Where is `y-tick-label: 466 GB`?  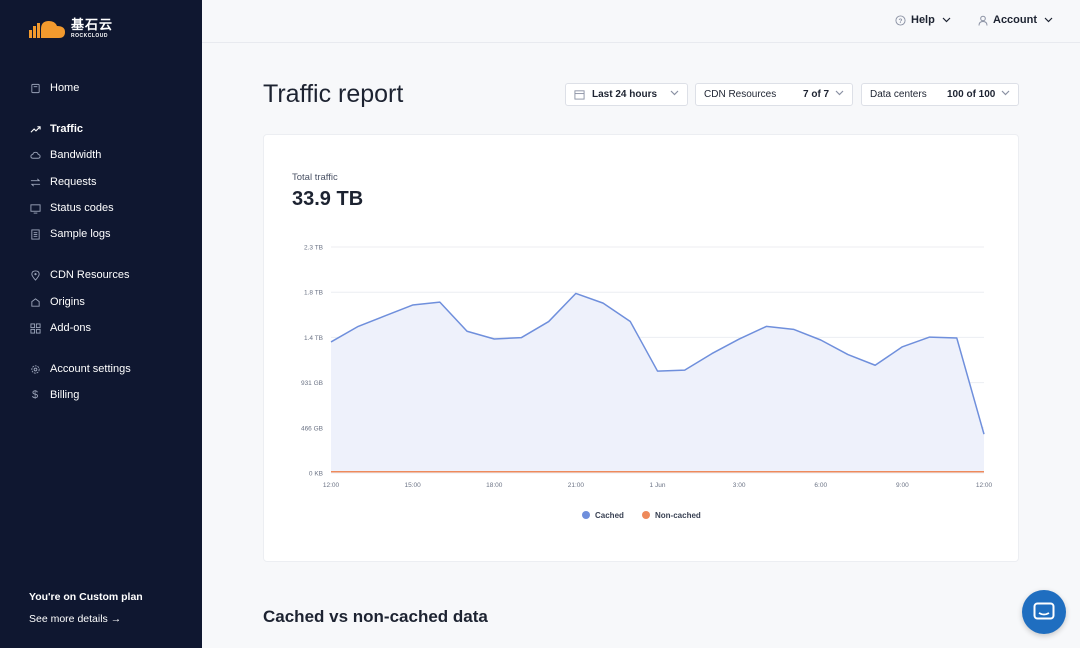 y-tick-label: 466 GB is located at coordinates (312, 428).